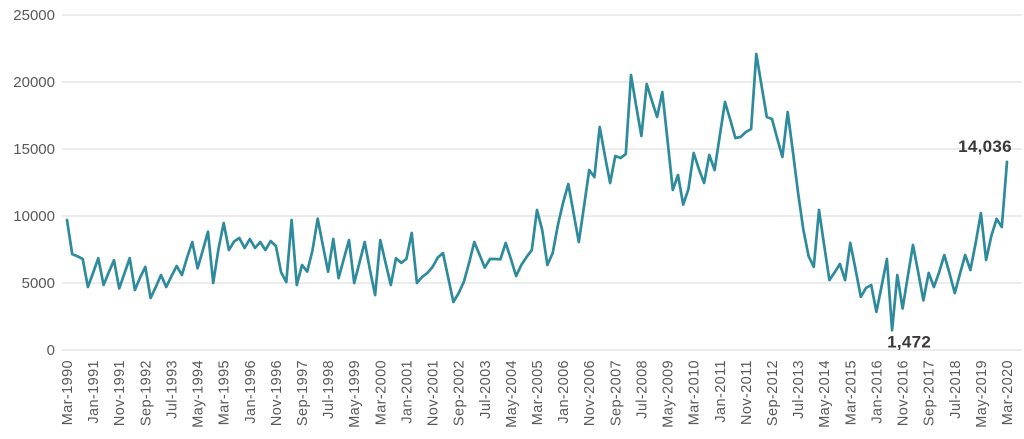 The image size is (1024, 439). Describe the element at coordinates (34, 15) in the screenshot. I see `y-axis-label: 25000` at that location.